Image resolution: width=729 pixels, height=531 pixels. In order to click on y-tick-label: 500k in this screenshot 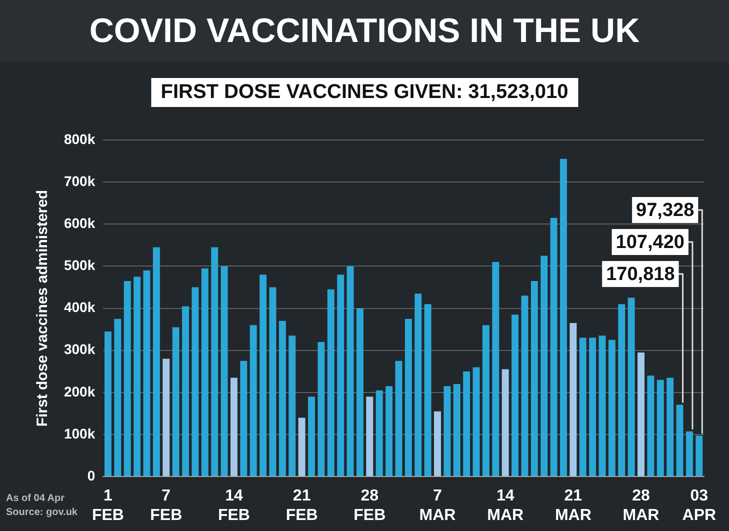, I will do `click(80, 265)`.